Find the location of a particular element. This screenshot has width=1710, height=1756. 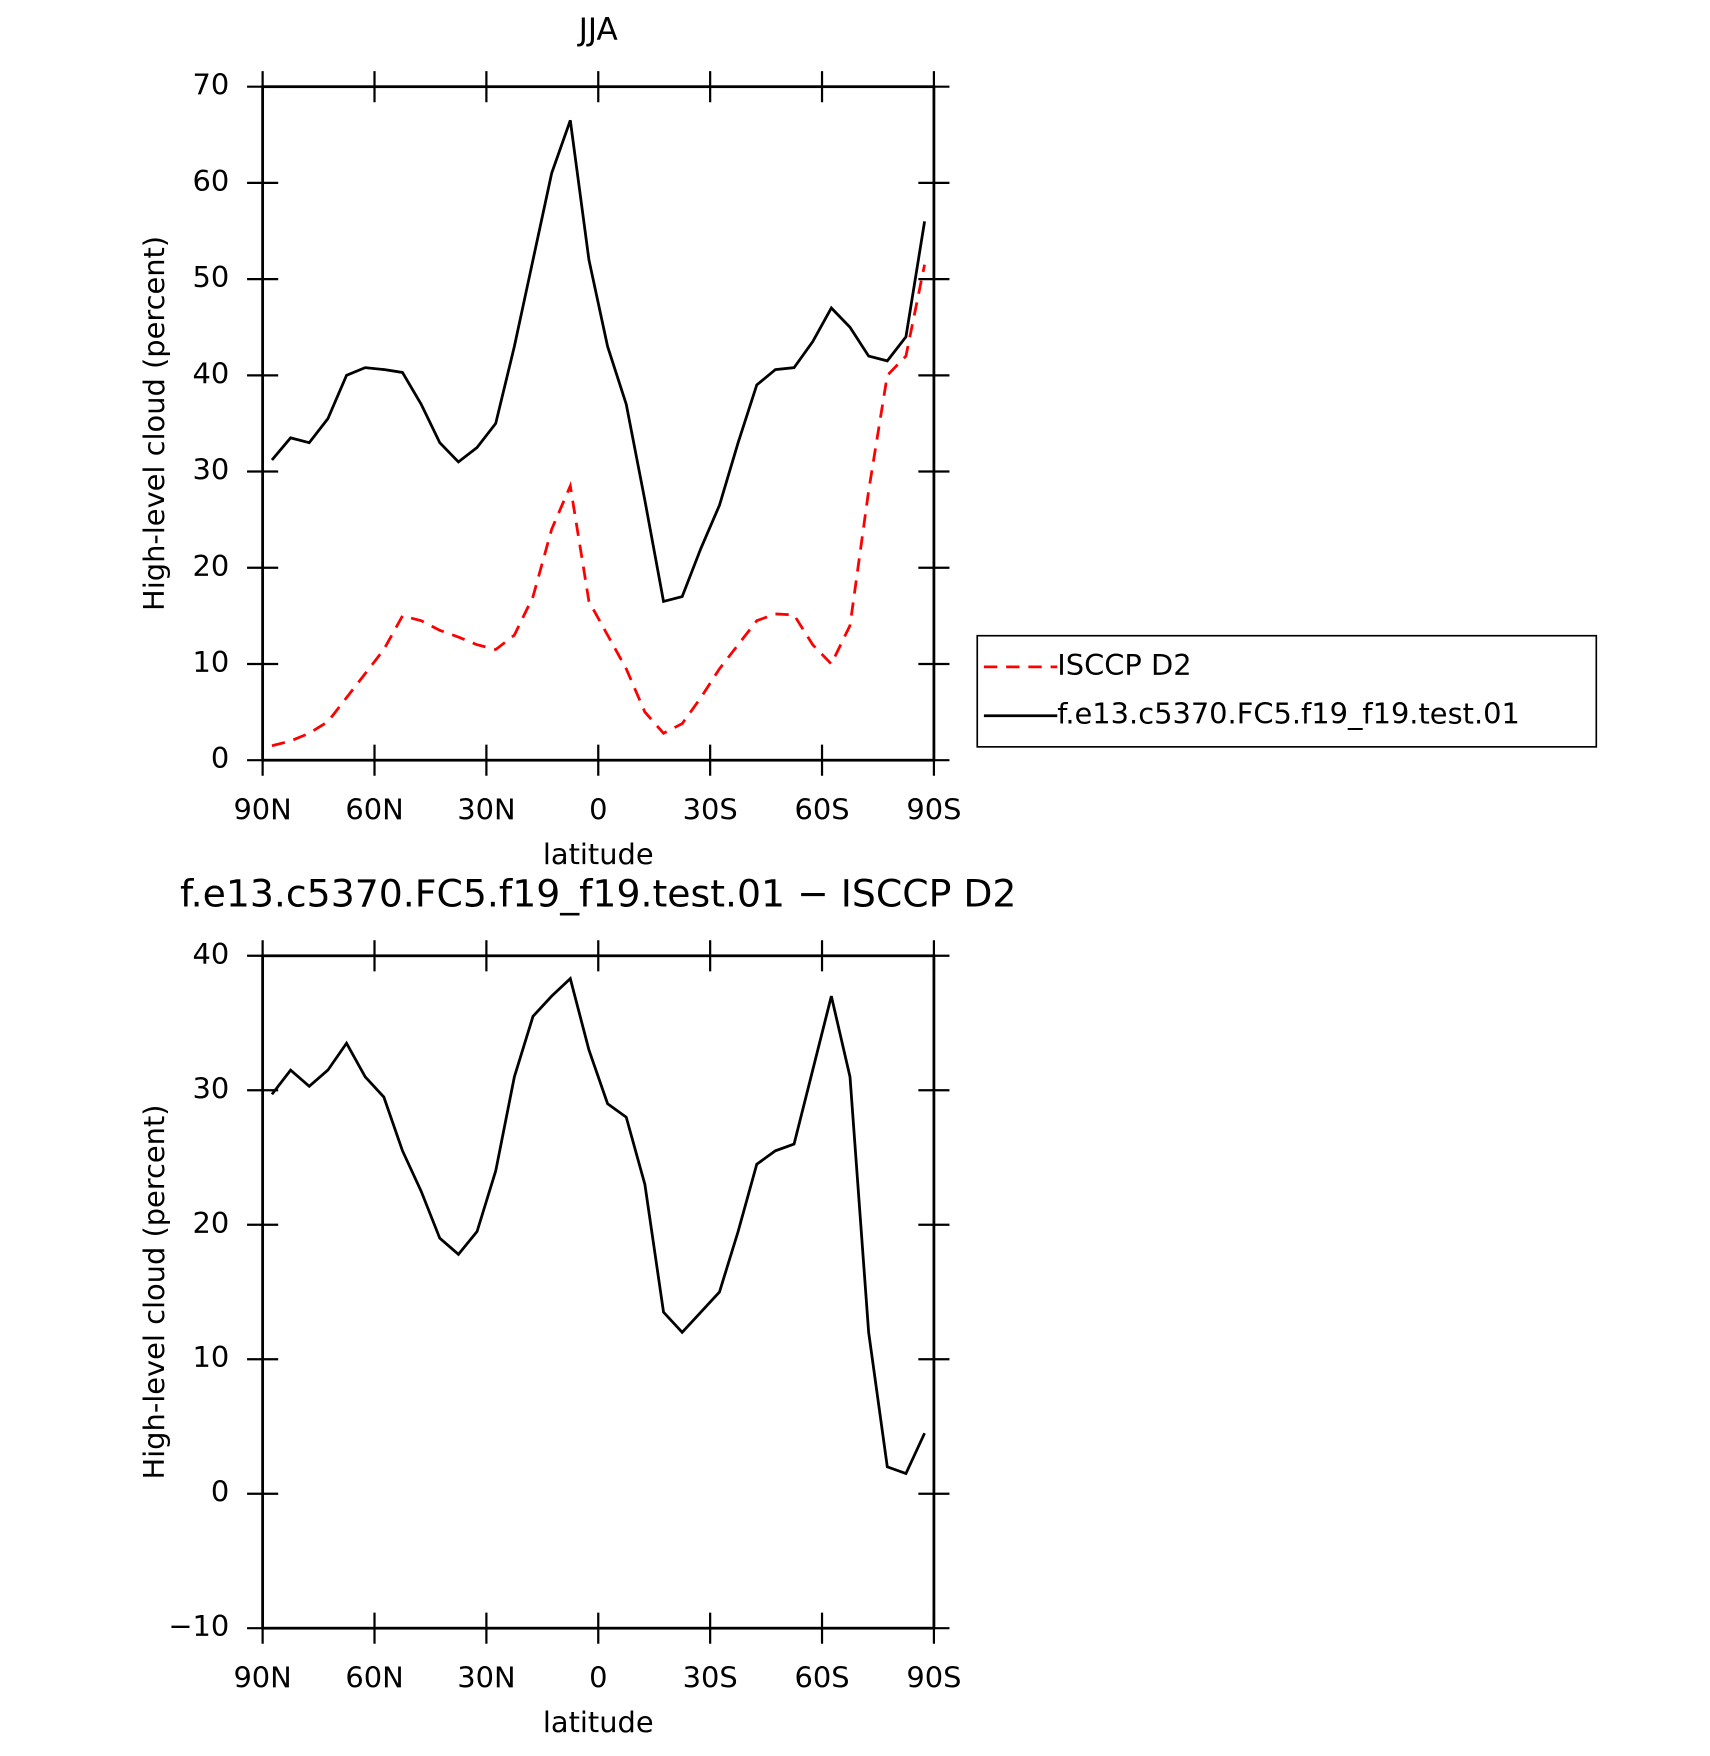

chart-title: JJA is located at coordinates (598, 30).